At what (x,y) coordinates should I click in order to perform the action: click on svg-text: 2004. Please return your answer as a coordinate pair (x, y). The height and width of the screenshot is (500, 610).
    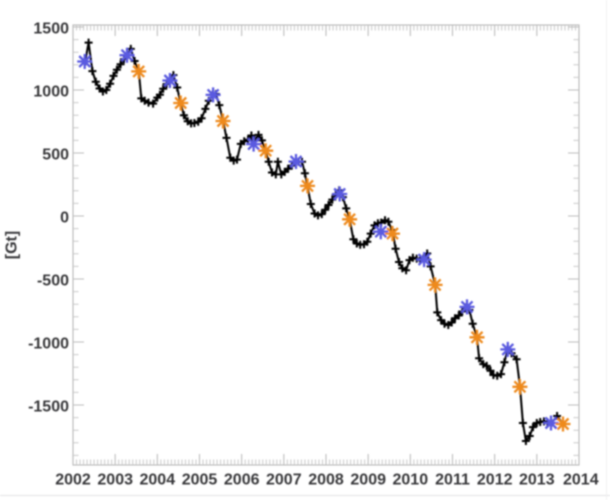
    Looking at the image, I should click on (158, 480).